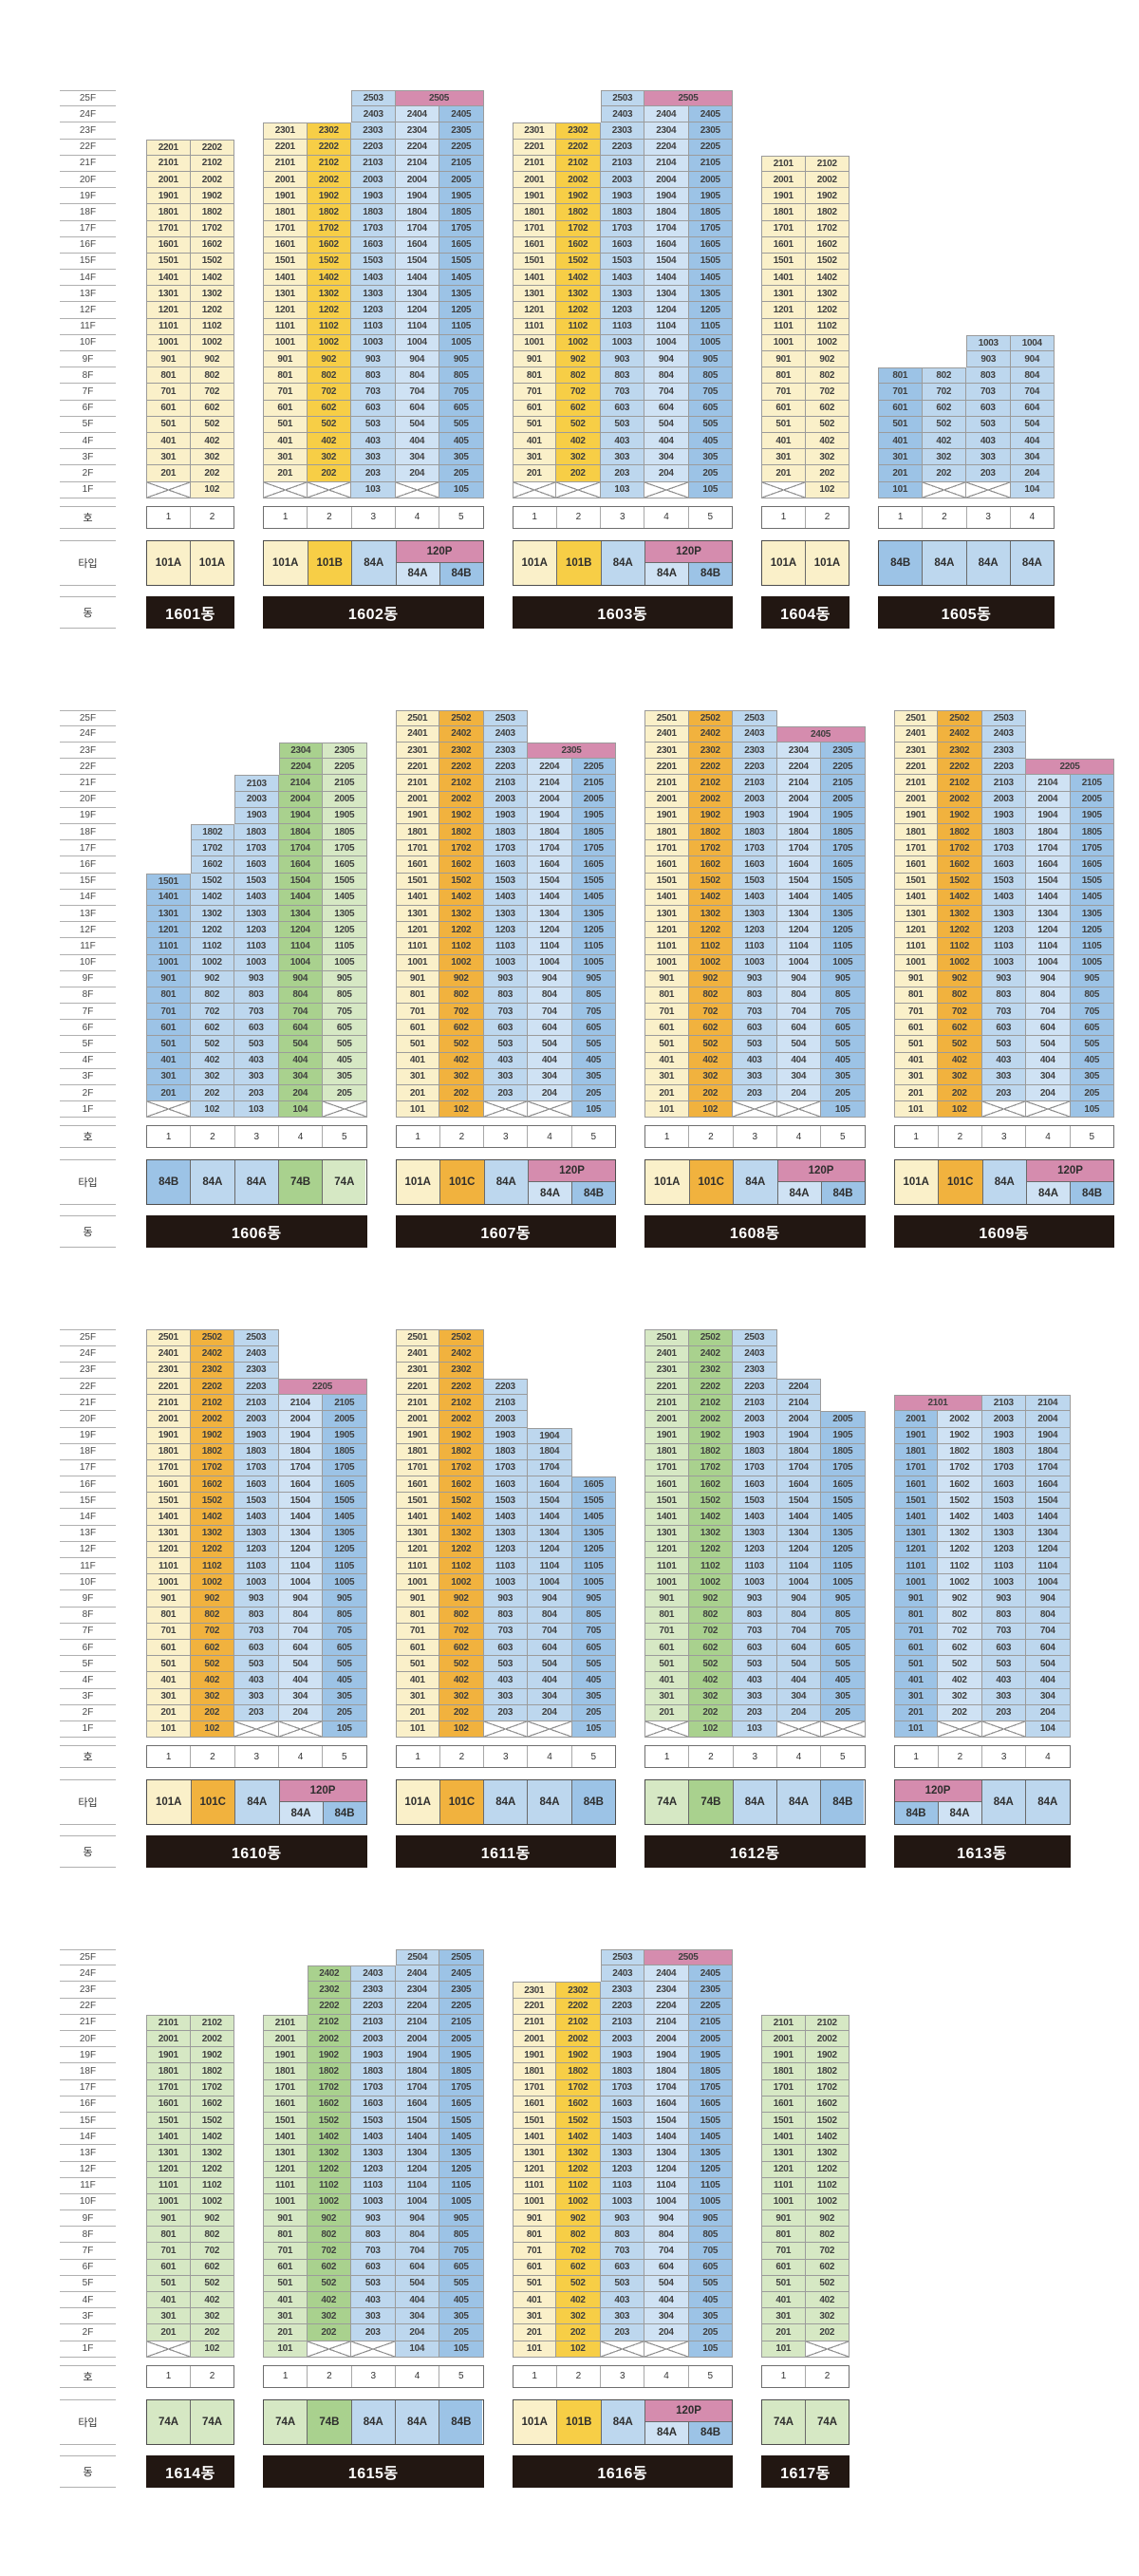 The image size is (1139, 2576). What do you see at coordinates (505, 1648) in the screenshot?
I see `floor-row: 601 602 603 604 605` at bounding box center [505, 1648].